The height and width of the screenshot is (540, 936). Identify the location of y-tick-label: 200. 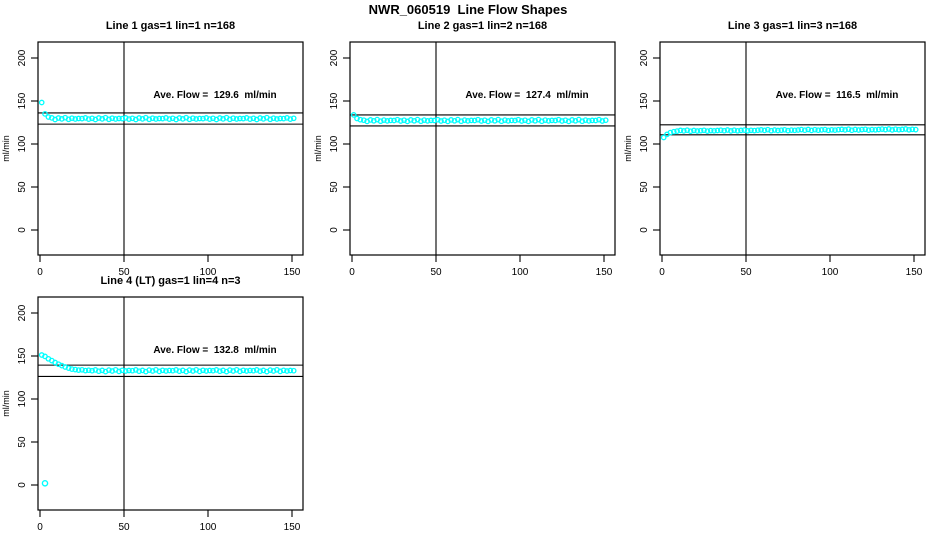
(334, 57).